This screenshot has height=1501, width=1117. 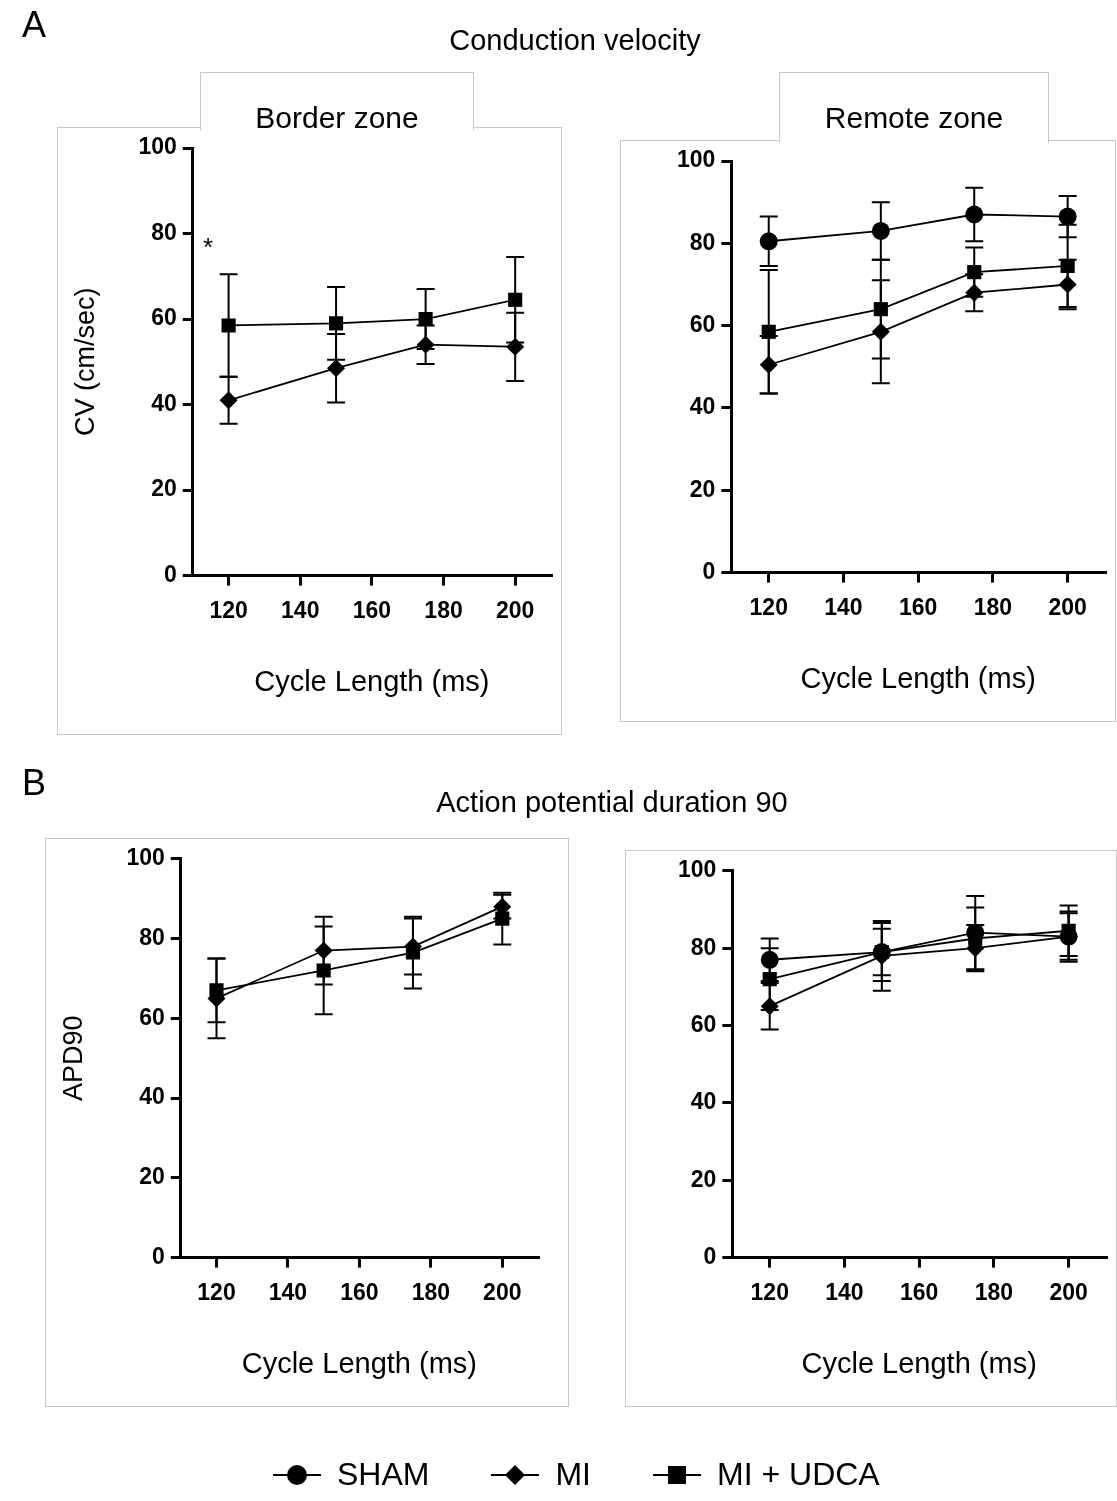 I want to click on legend-label: SHAM, so click(x=383, y=1474).